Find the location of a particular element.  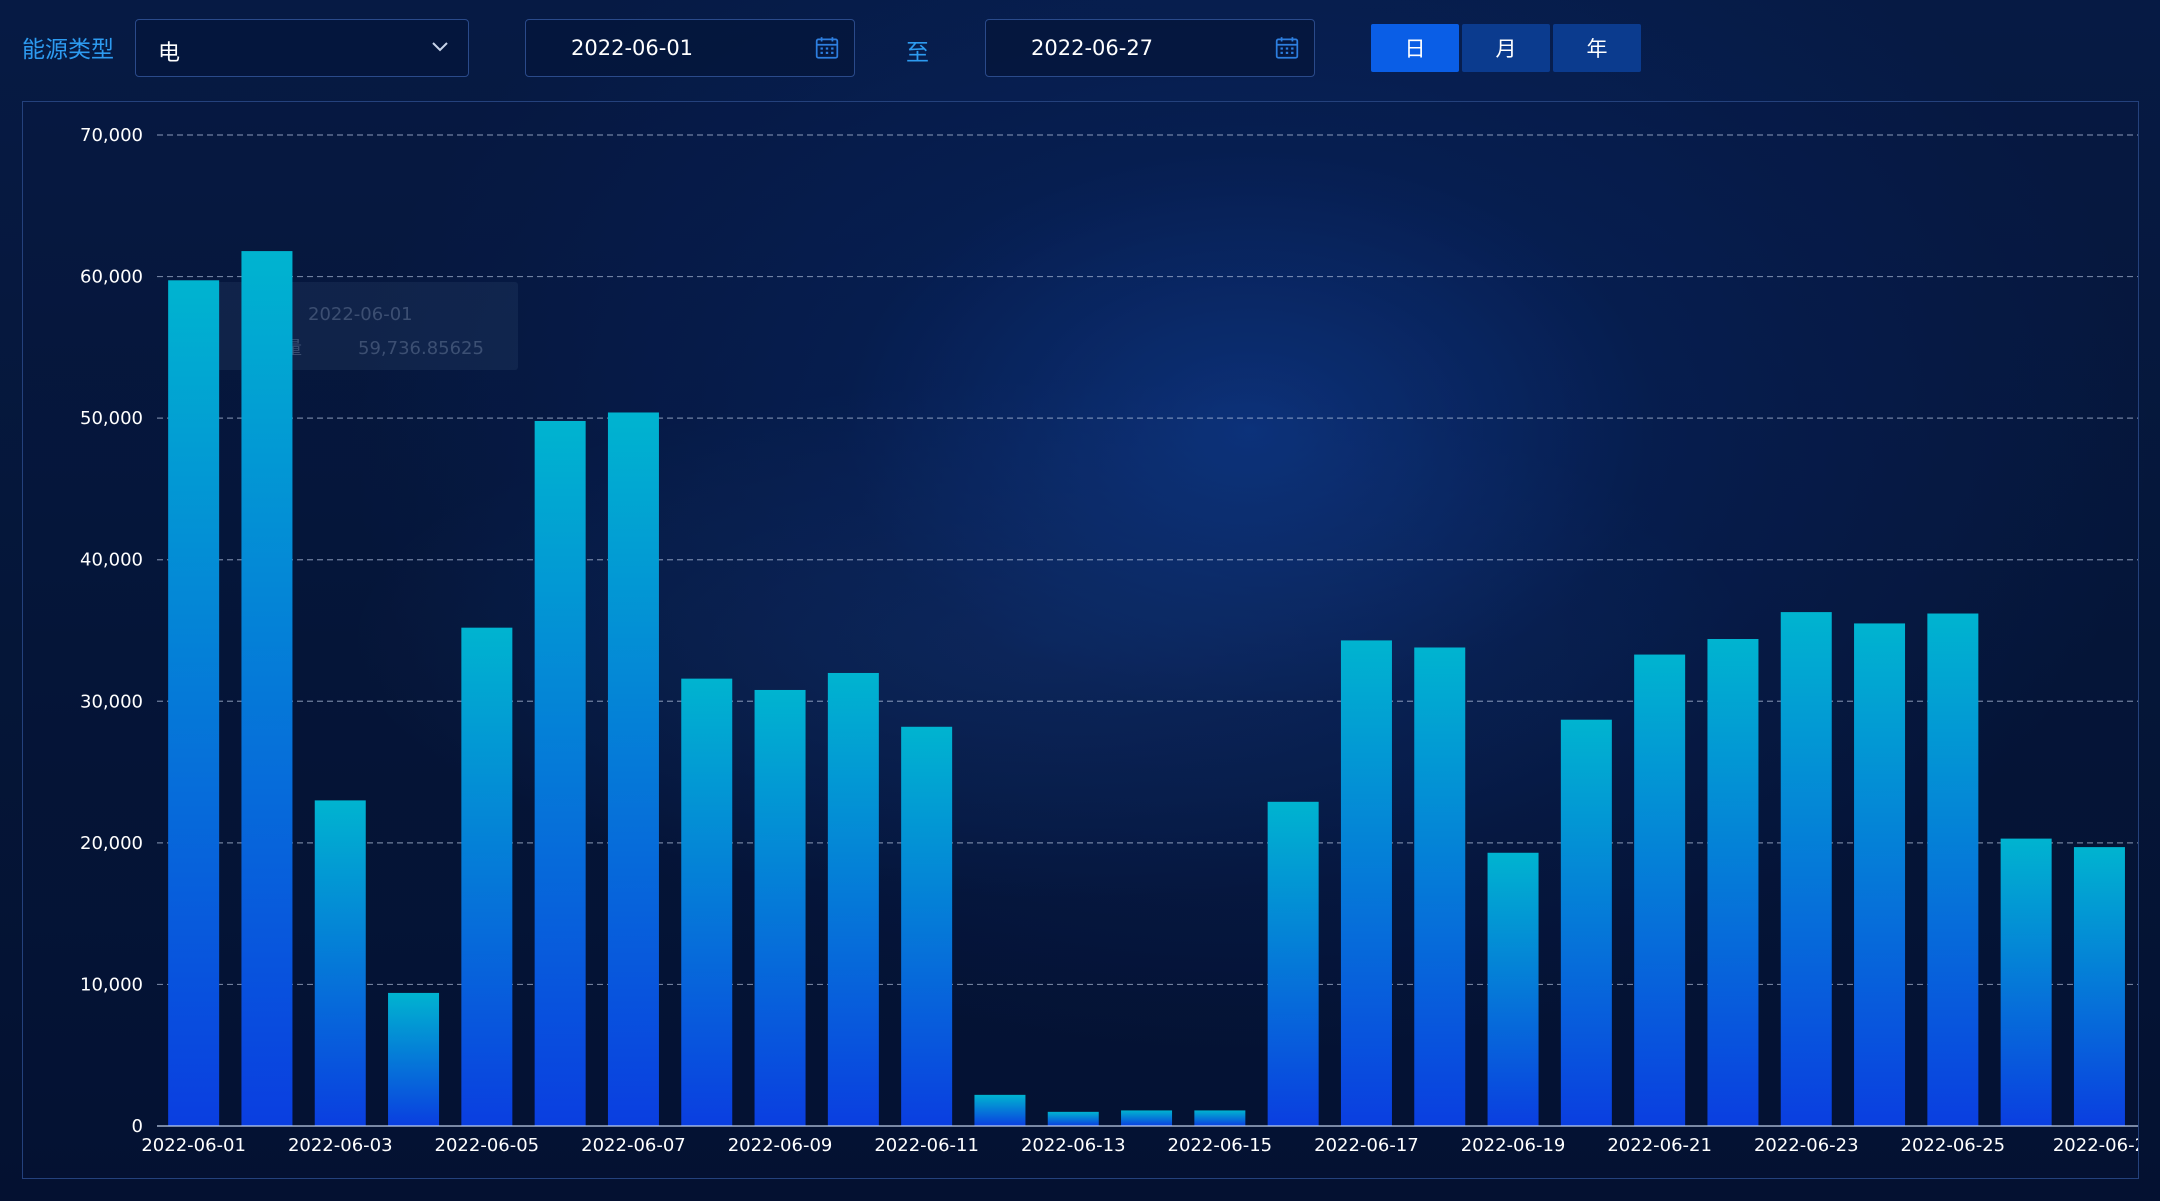

tooltip-date: 2022-06-01 is located at coordinates (360, 314).